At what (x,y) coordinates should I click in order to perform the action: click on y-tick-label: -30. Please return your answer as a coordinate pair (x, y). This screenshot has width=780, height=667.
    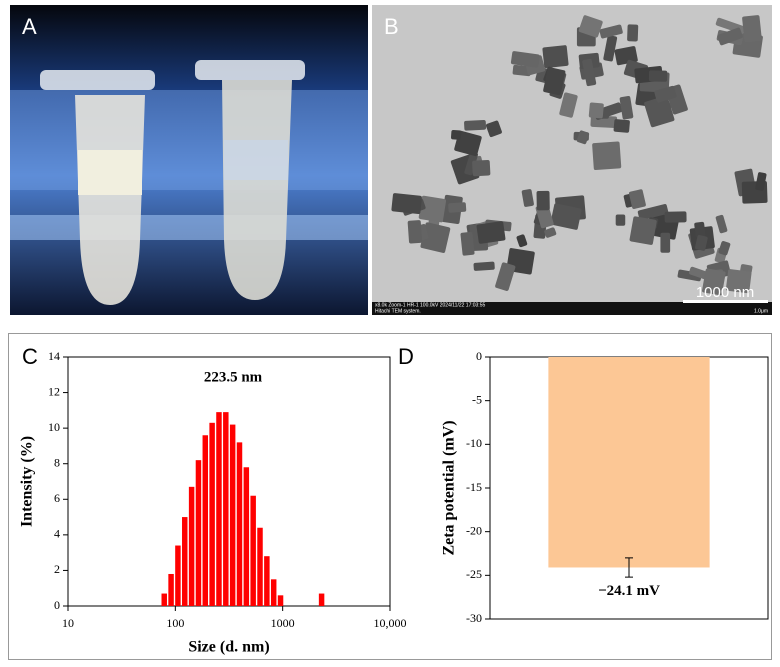
    Looking at the image, I should click on (474, 618).